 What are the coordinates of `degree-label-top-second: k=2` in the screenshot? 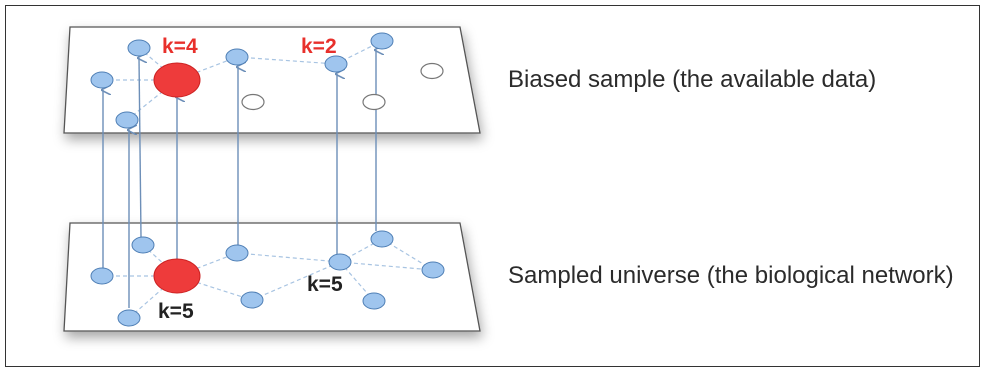 It's located at (319, 46).